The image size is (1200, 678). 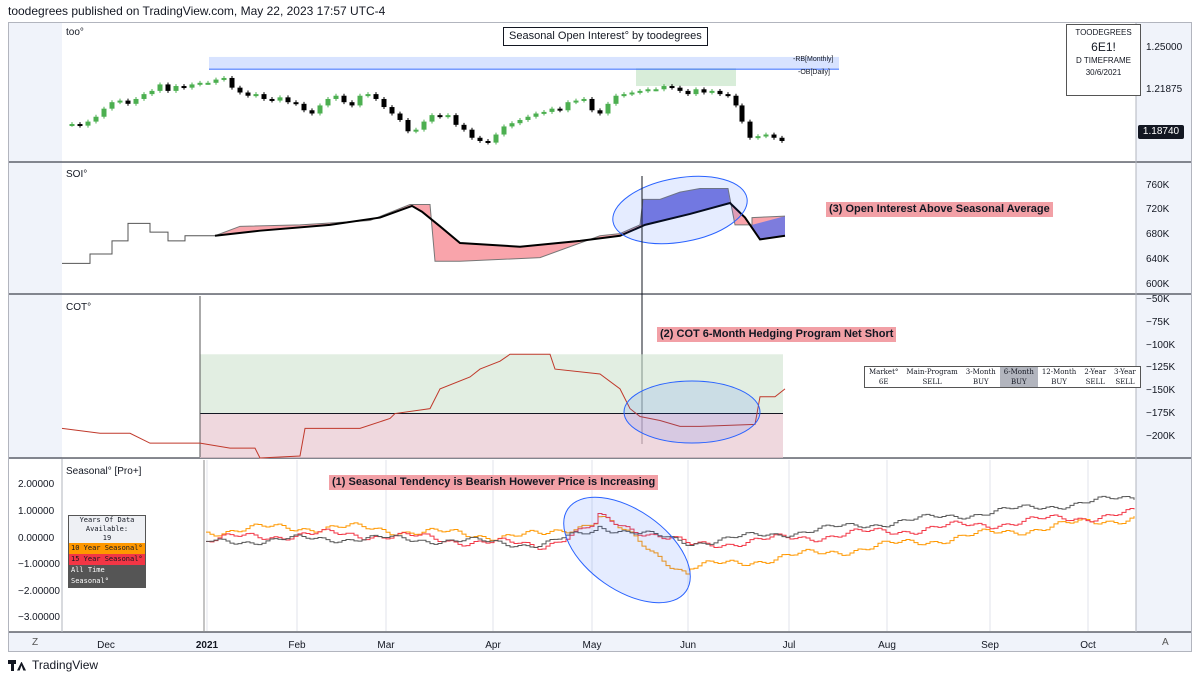 I want to click on soi-tick-3: 680K, so click(x=1158, y=234).